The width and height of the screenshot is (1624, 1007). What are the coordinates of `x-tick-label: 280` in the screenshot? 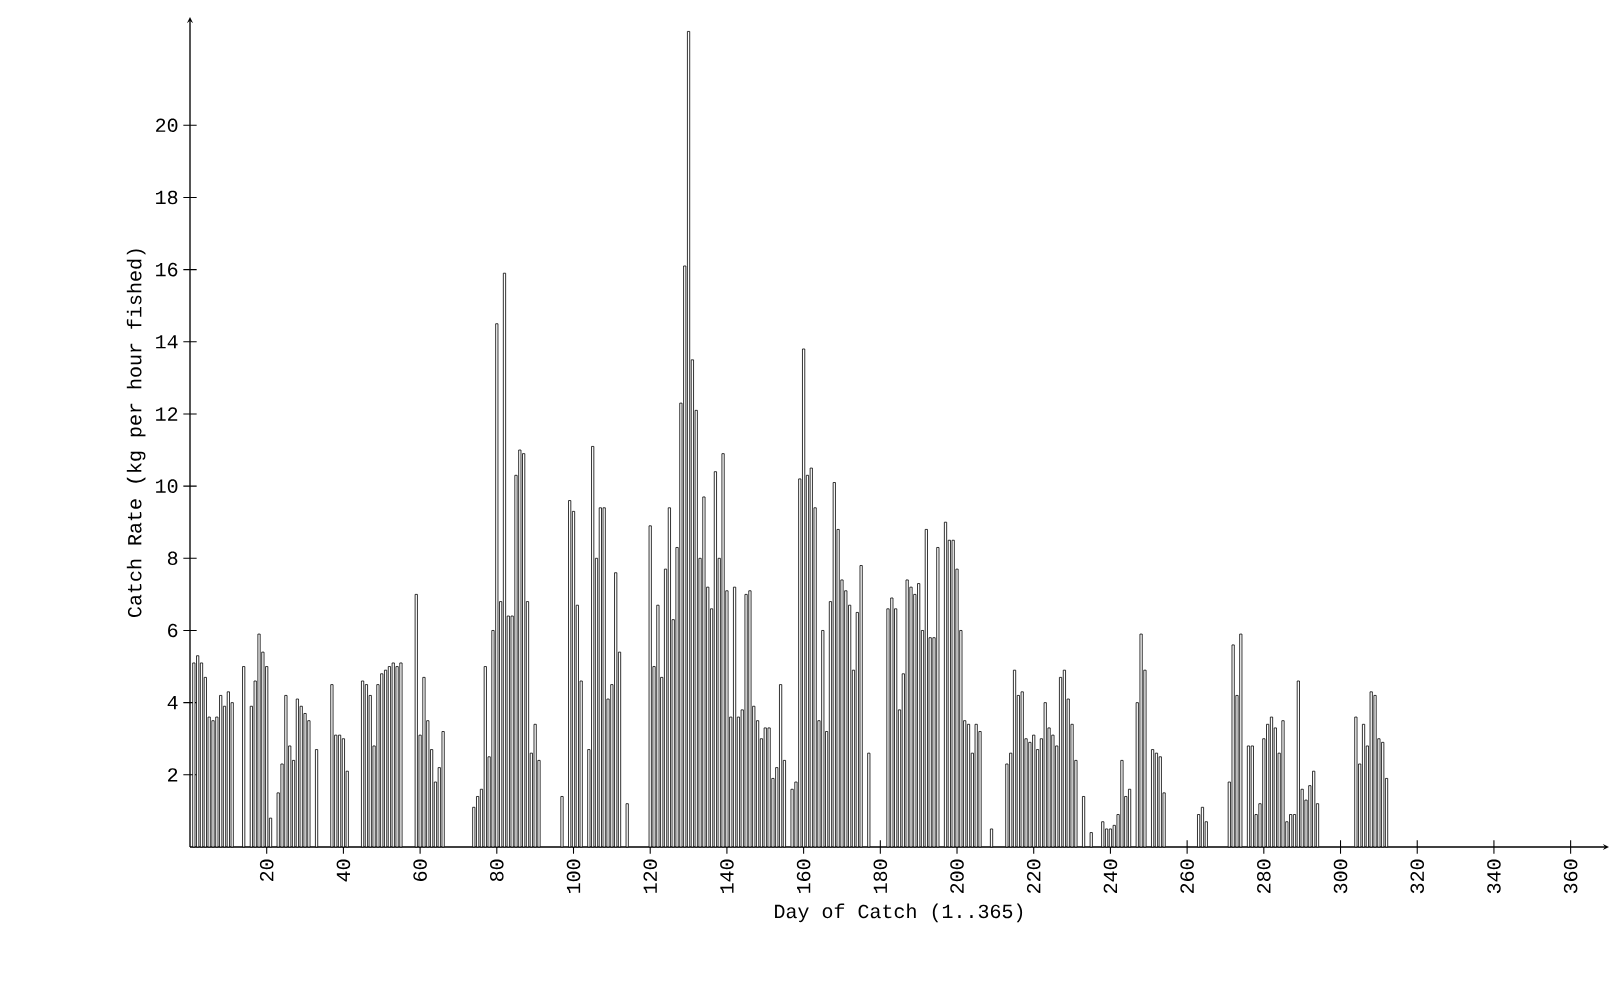 It's located at (1264, 876).